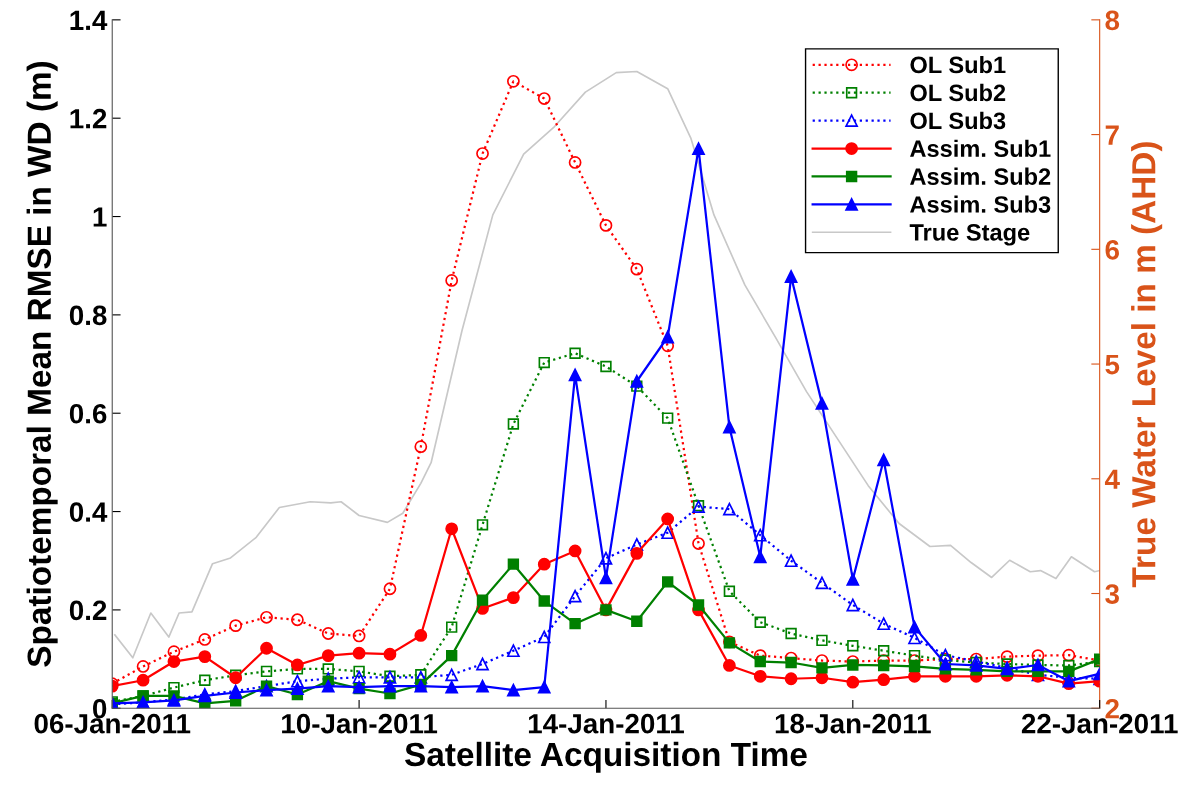 The width and height of the screenshot is (1194, 794). I want to click on y2-tick-label: 8, so click(1112, 20).